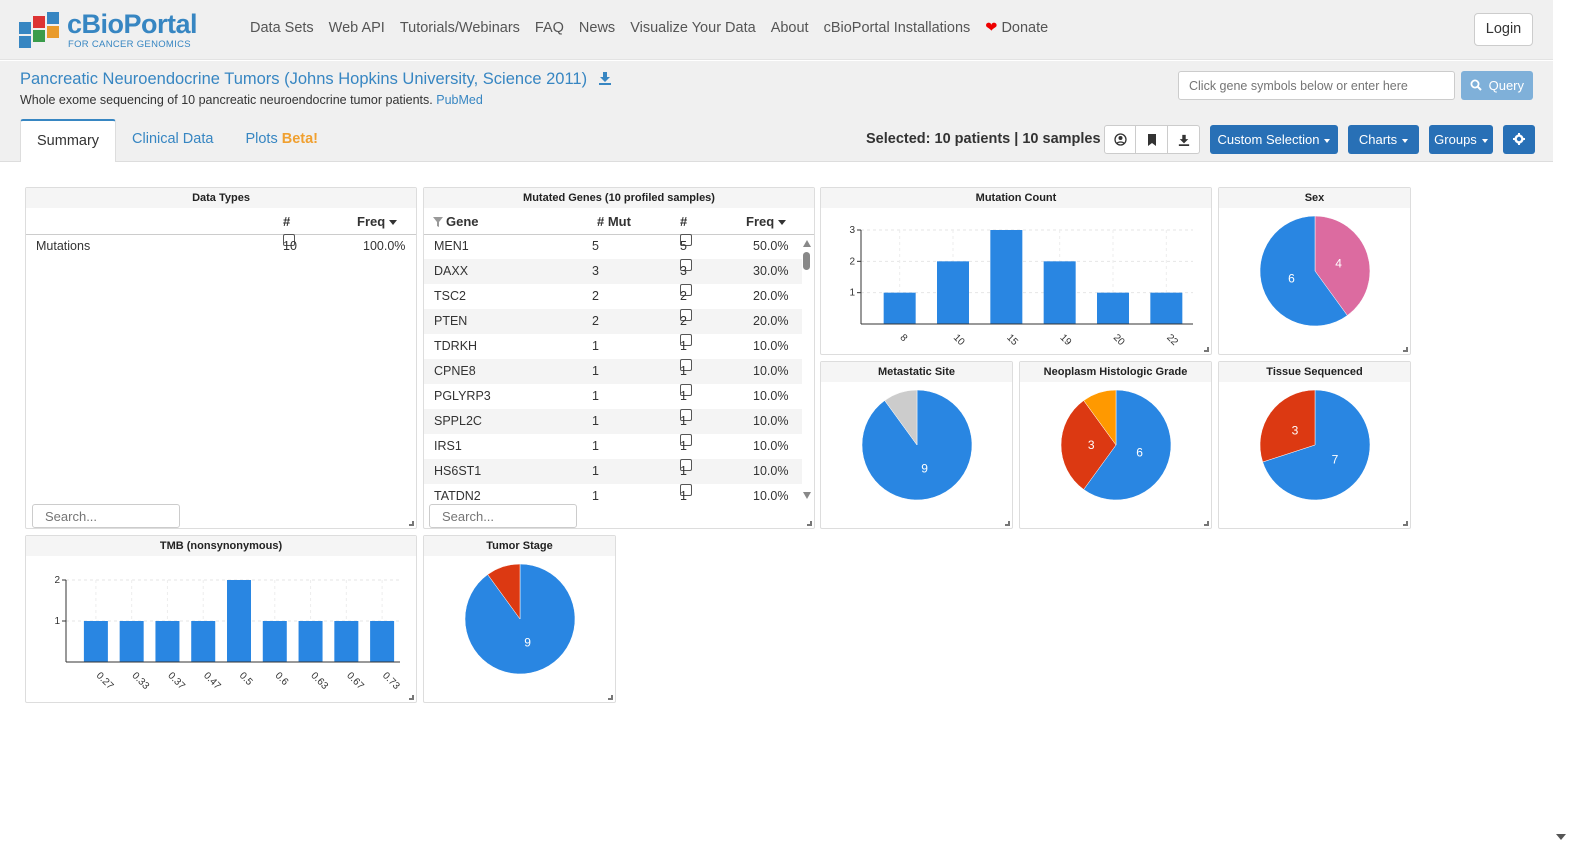 The image size is (1578, 850). Describe the element at coordinates (613, 396) in the screenshot. I see `table-row: PGLYRP3 1 1 10.0%` at that location.